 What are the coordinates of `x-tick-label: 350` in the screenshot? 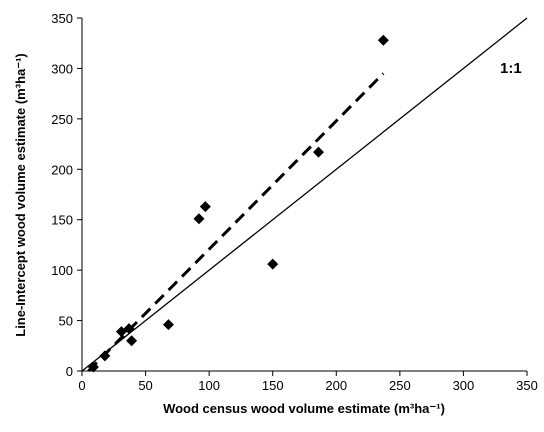 It's located at (527, 385).